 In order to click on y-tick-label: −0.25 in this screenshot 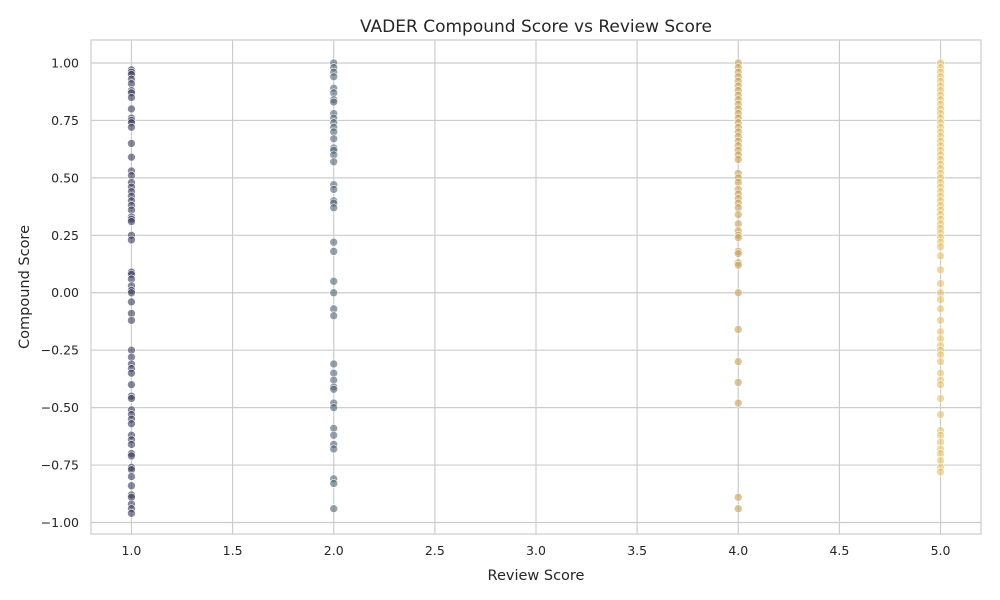, I will do `click(60, 350)`.